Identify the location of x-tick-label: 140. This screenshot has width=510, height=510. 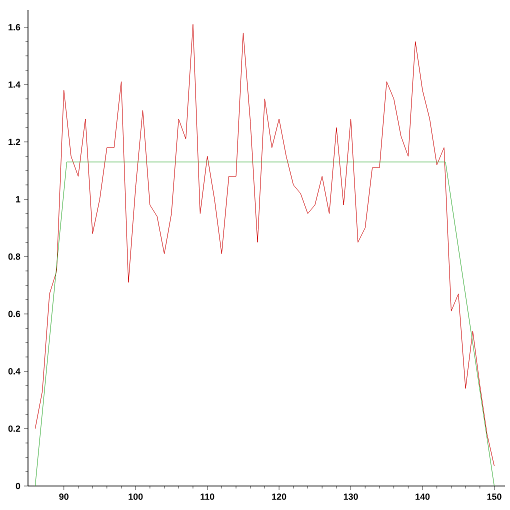
(423, 497).